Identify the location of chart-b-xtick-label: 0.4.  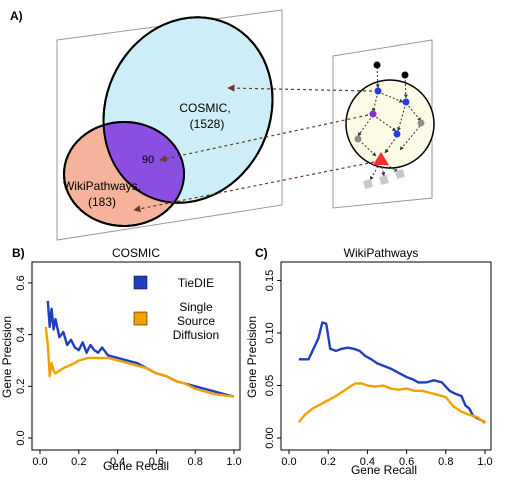
(117, 462).